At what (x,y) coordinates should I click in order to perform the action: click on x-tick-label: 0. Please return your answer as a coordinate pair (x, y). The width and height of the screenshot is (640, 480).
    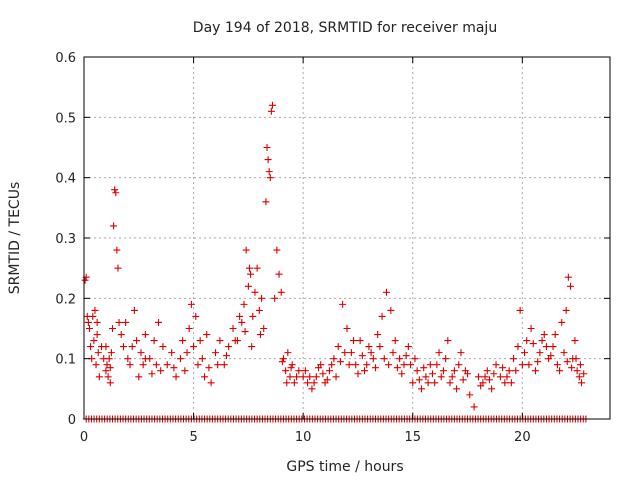
    Looking at the image, I should click on (84, 437).